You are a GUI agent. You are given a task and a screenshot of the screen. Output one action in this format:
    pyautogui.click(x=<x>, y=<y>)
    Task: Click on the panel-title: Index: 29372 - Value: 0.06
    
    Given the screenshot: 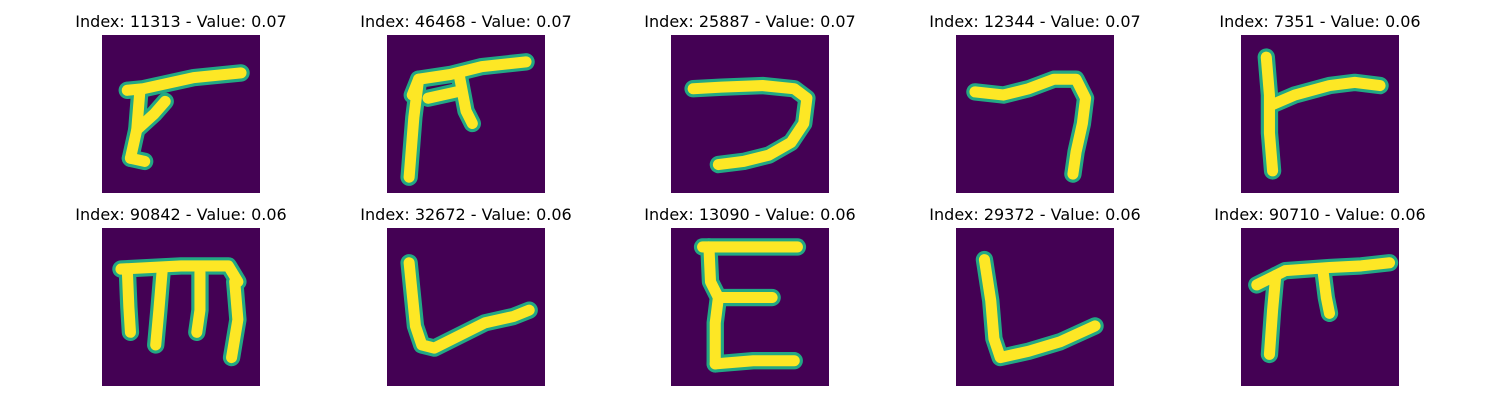 What is the action you would take?
    pyautogui.click(x=1035, y=214)
    